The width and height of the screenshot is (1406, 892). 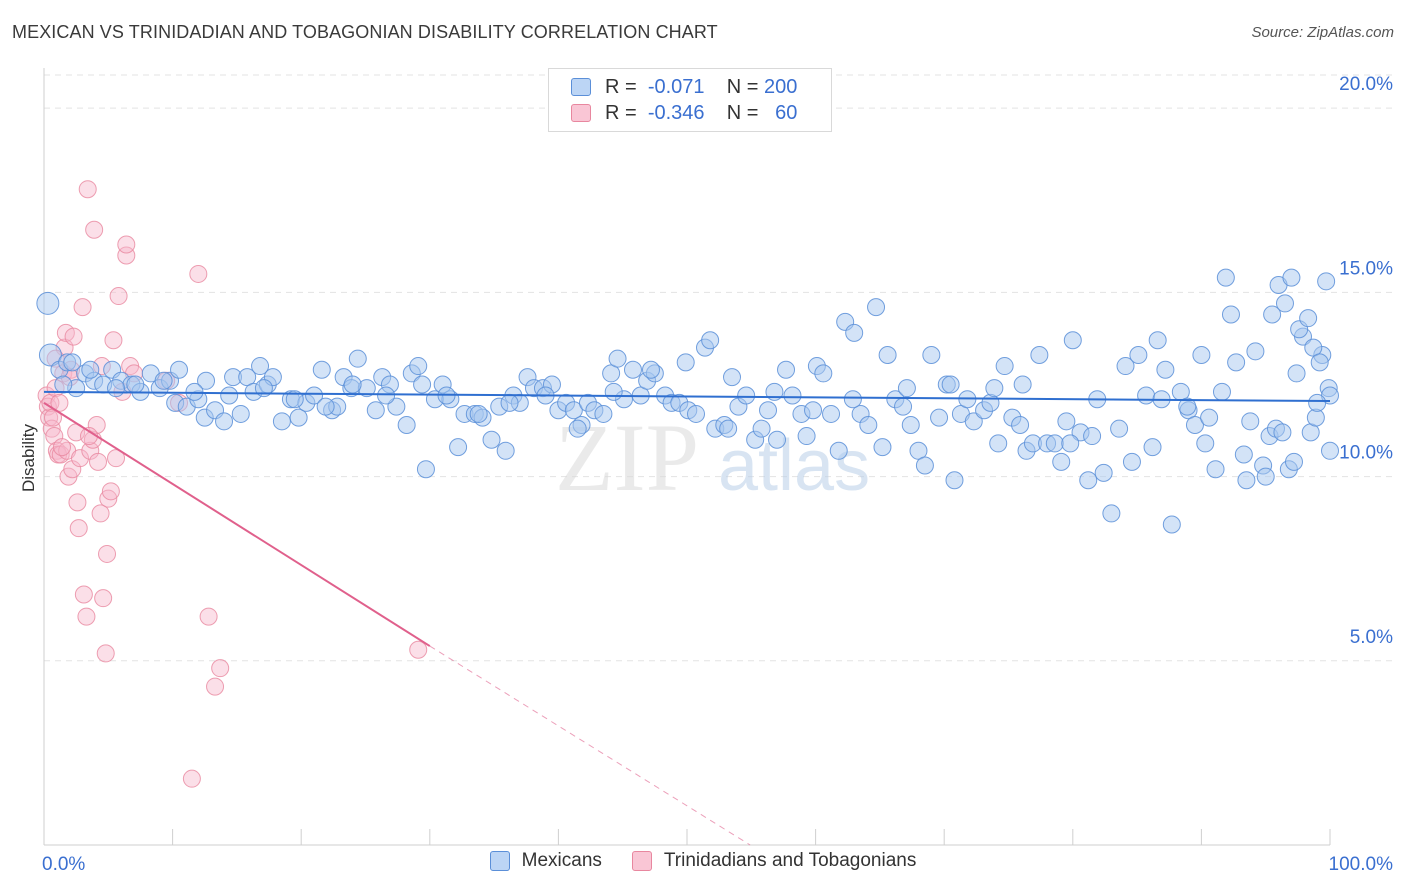 I want to click on bottom-legend-swatch-pink, so click(x=641, y=861).